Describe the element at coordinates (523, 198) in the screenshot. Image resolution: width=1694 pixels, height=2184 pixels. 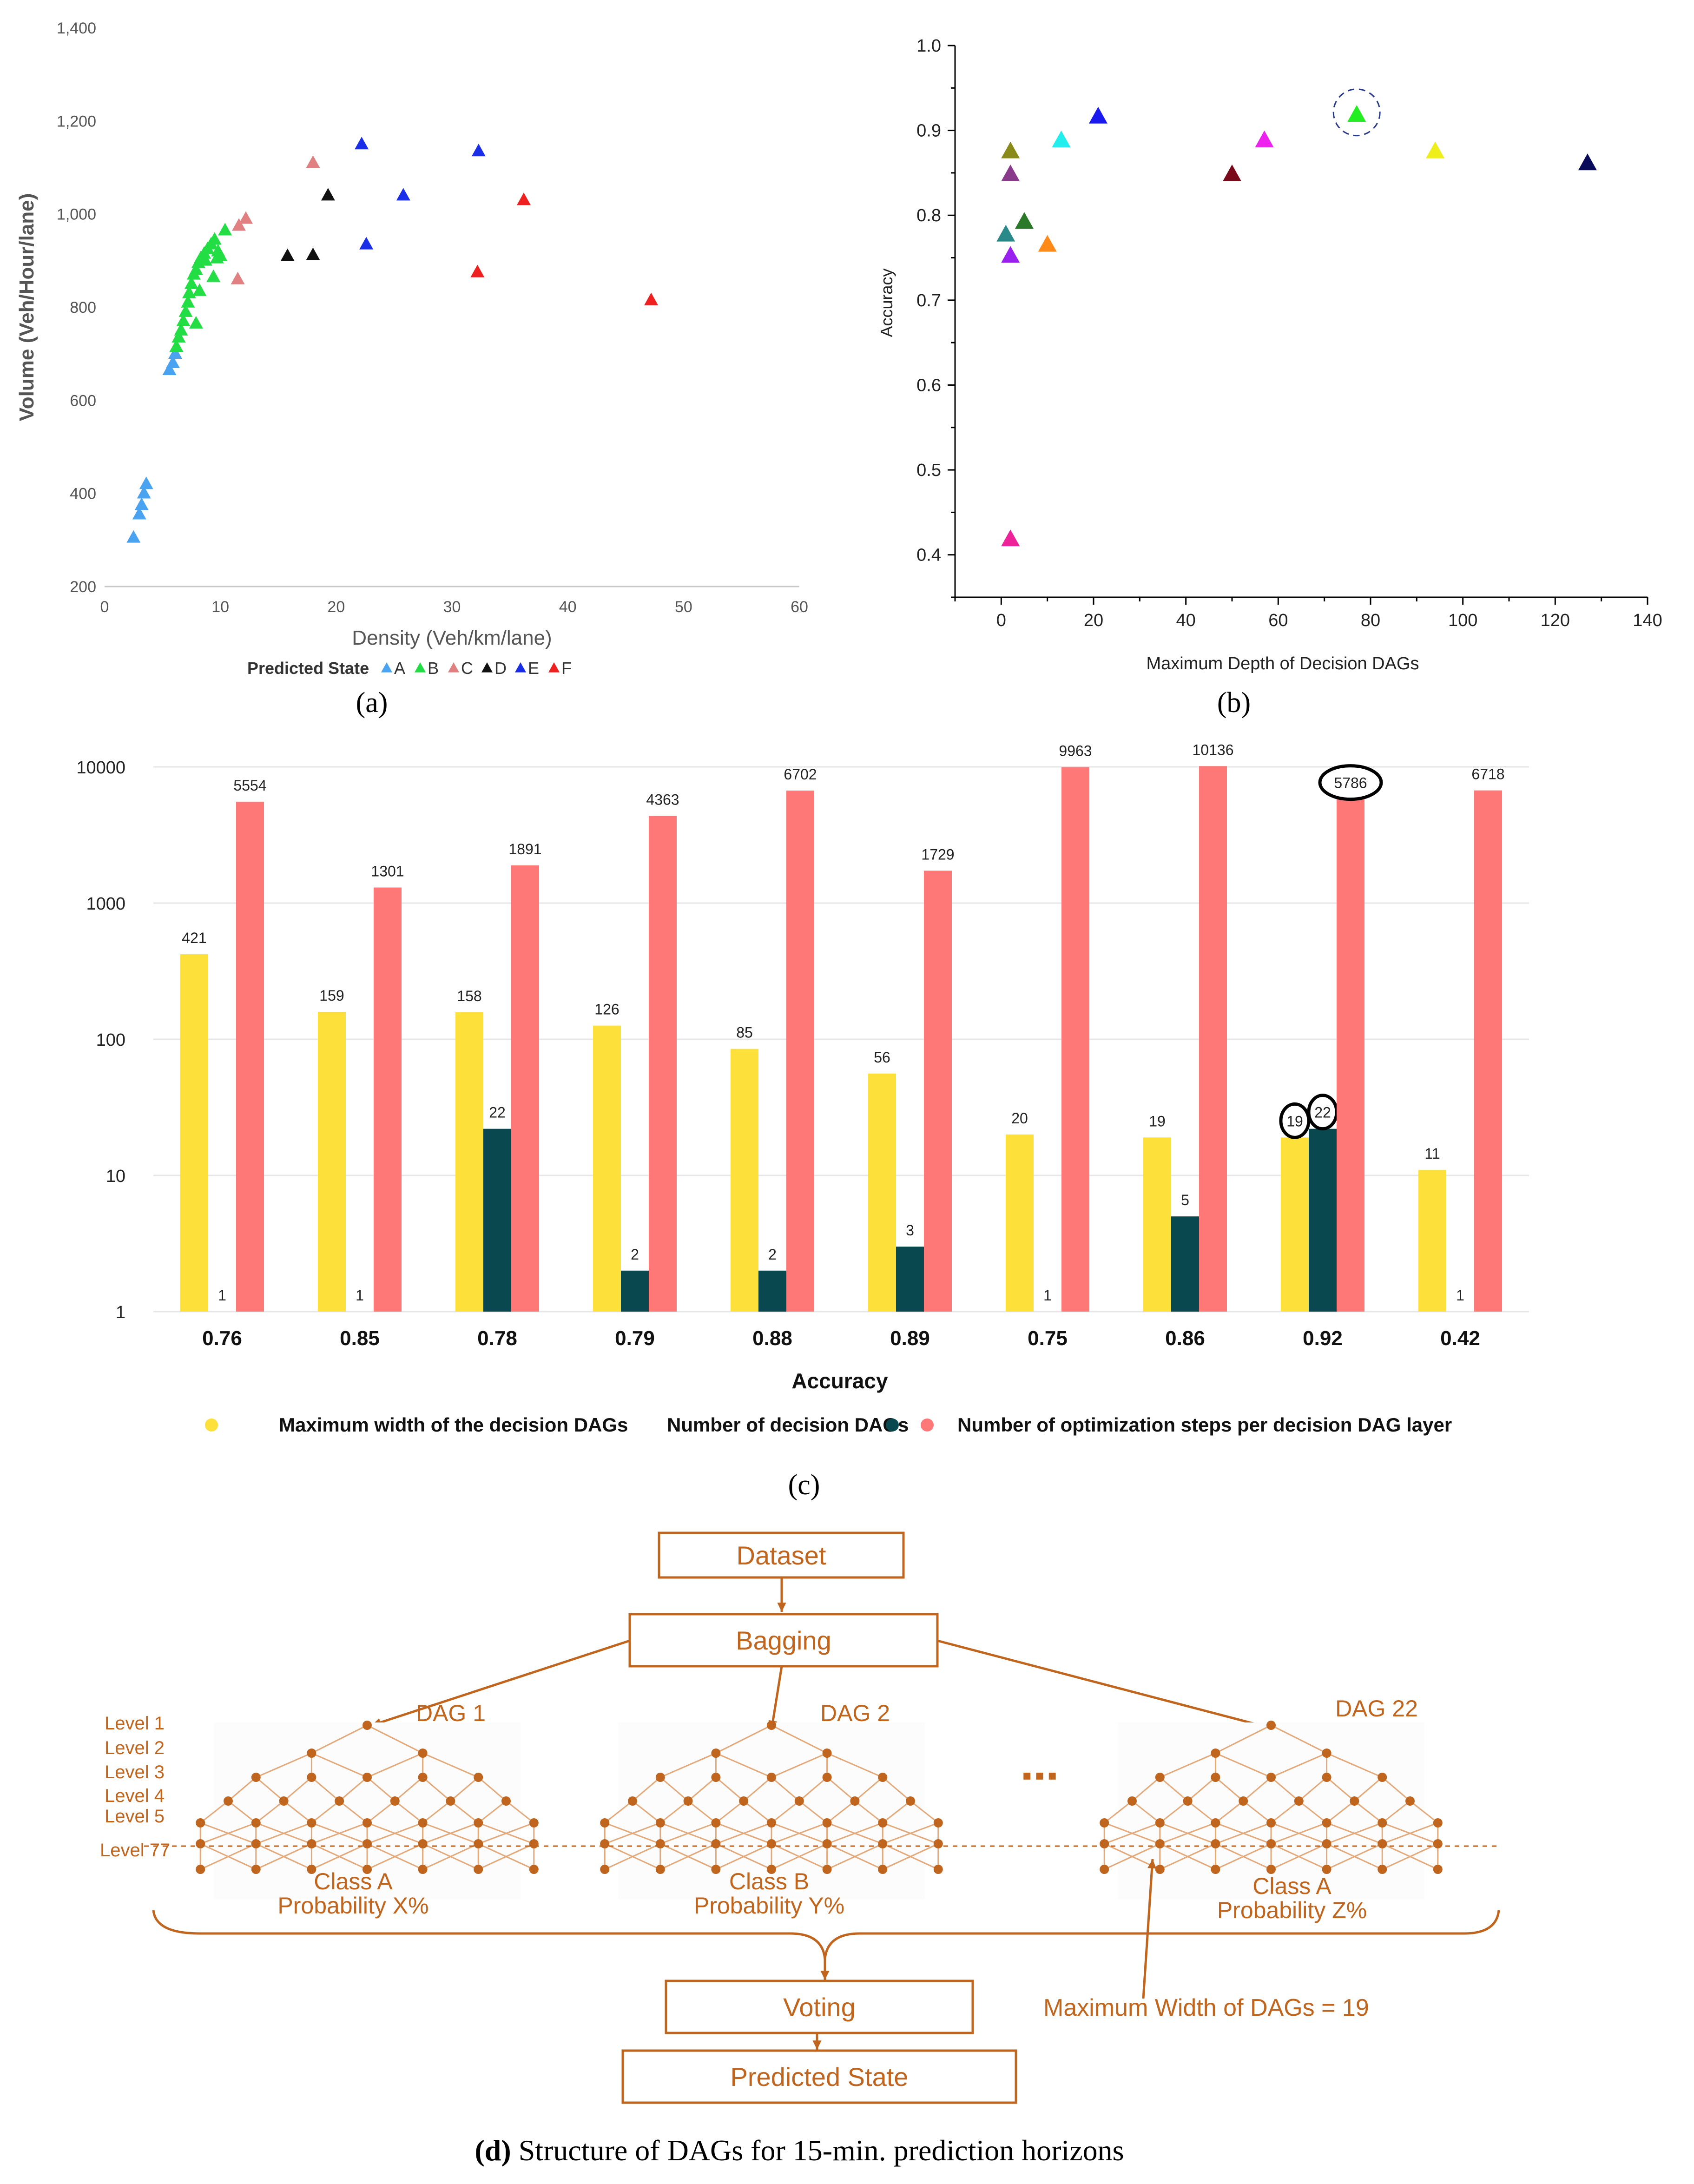
I see `data-point-F` at that location.